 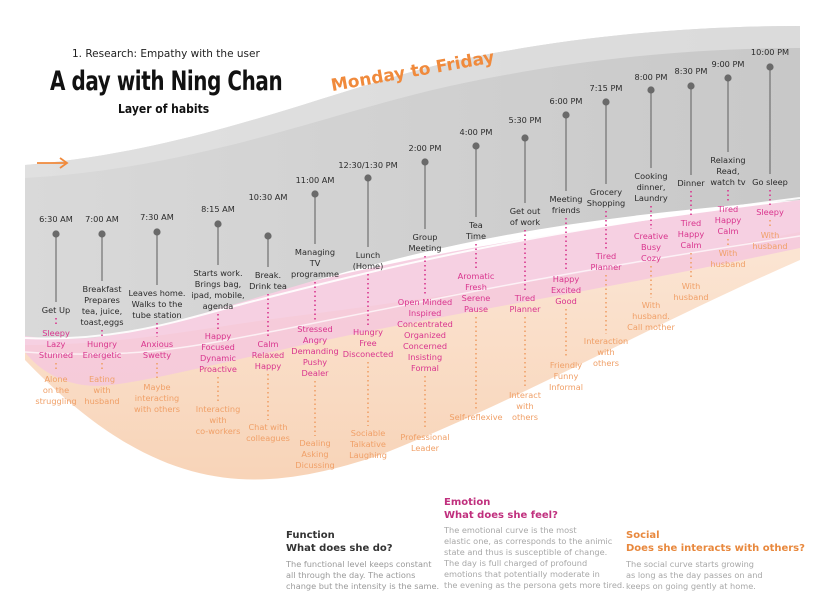 What do you see at coordinates (368, 444) in the screenshot?
I see `timeline-social: Sociable Talkative Laughing` at bounding box center [368, 444].